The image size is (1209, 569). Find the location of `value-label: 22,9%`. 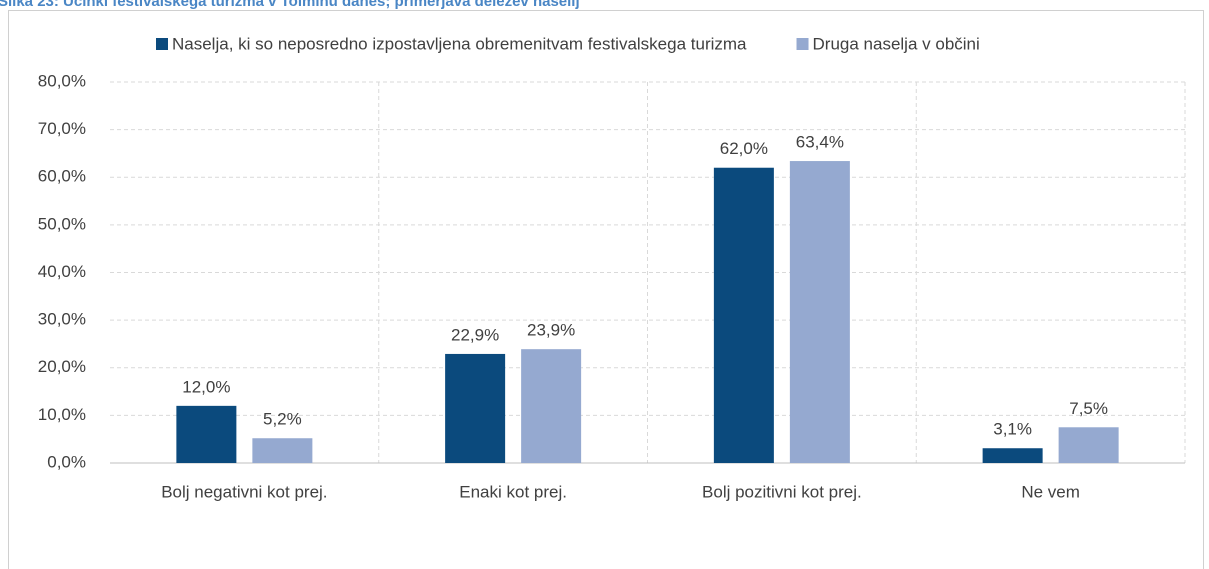

value-label: 22,9% is located at coordinates (475, 334).